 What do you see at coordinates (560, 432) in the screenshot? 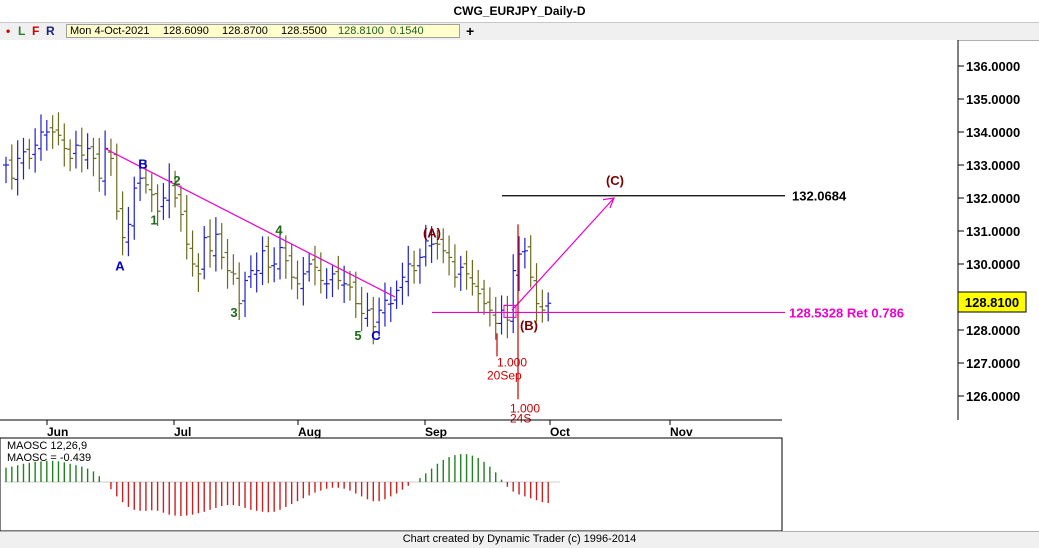
I see `x-tick-label: Oct` at bounding box center [560, 432].